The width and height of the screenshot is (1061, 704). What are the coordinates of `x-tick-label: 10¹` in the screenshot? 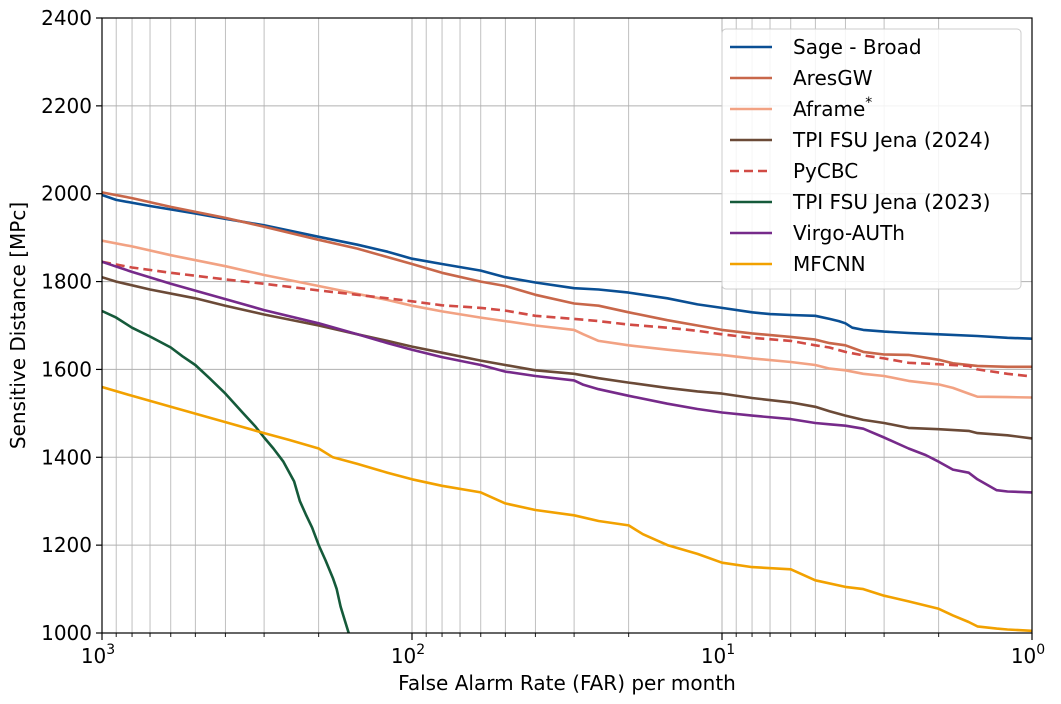 It's located at (718, 655).